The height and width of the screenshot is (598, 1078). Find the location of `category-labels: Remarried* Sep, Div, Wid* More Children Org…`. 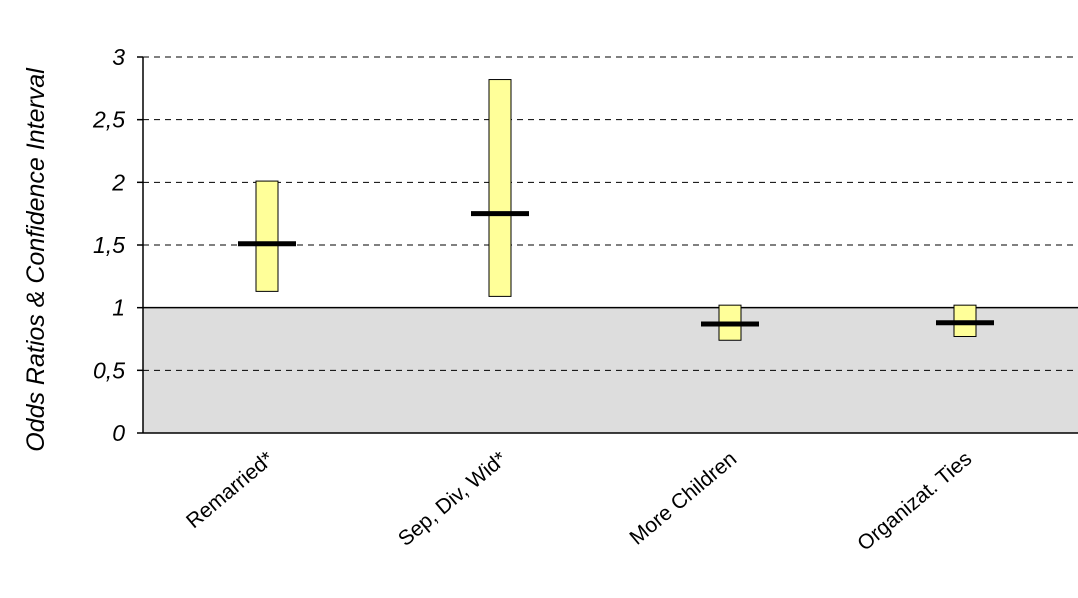

category-labels: Remarried* Sep, Div, Wid* More Children Org… is located at coordinates (579, 501).